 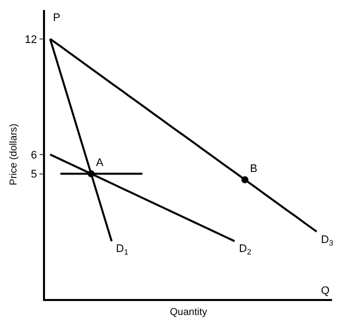 What do you see at coordinates (189, 312) in the screenshot?
I see `x-axis-title: Quantity` at bounding box center [189, 312].